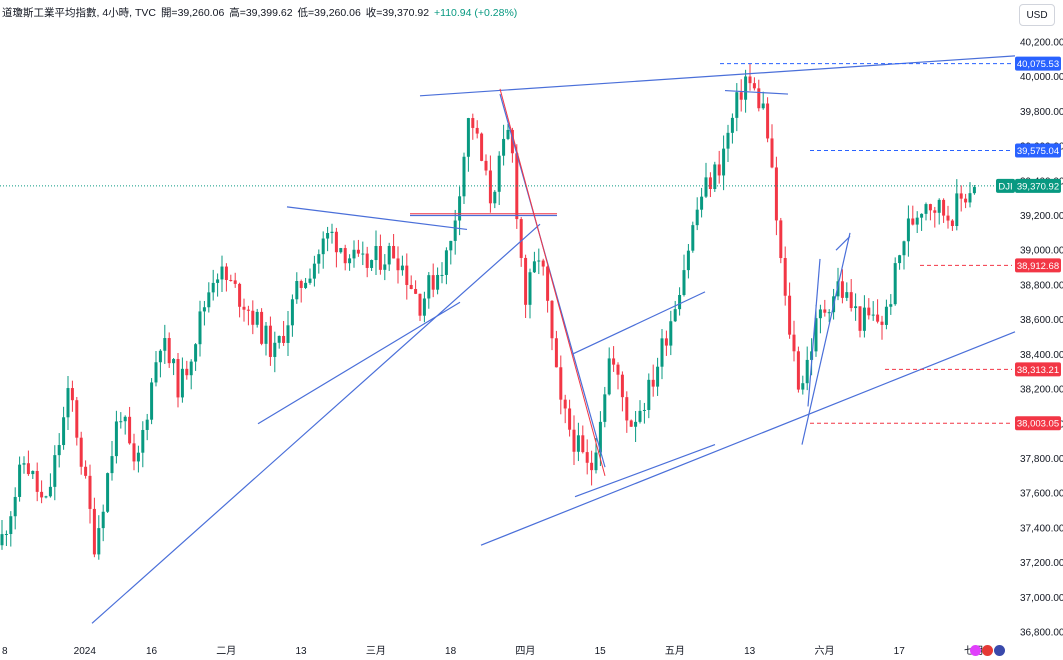 The height and width of the screenshot is (660, 1063). What do you see at coordinates (975, 650) in the screenshot?
I see `lightning-icon` at bounding box center [975, 650].